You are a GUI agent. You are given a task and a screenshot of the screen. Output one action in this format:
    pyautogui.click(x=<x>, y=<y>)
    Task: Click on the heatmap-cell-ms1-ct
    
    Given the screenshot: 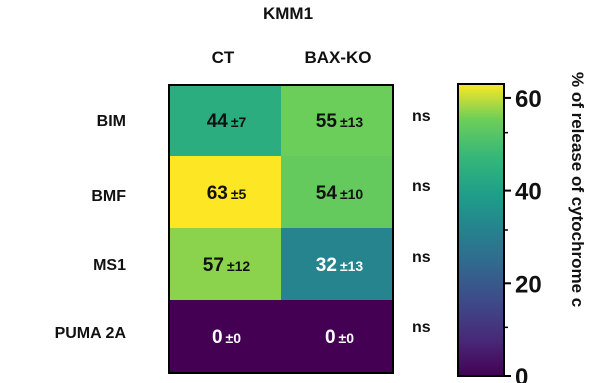 What is the action you would take?
    pyautogui.click(x=224, y=264)
    